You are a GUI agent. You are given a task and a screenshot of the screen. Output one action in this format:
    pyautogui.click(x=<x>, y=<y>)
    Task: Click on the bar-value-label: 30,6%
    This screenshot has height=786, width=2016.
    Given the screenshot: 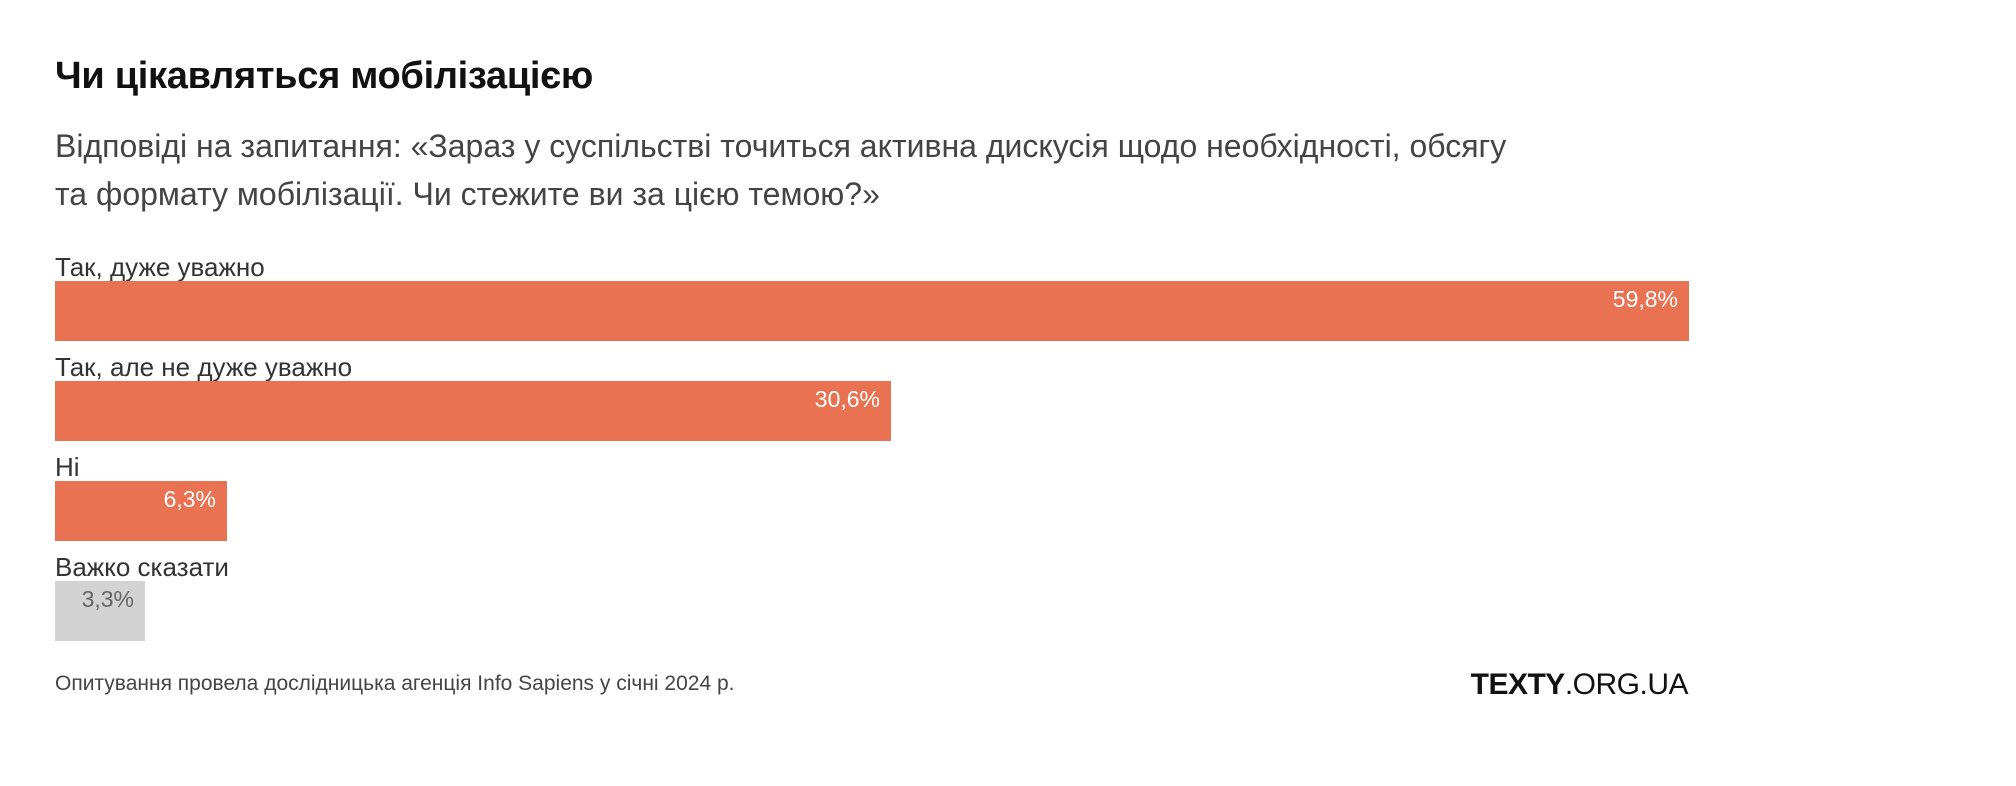 What is the action you would take?
    pyautogui.click(x=847, y=399)
    